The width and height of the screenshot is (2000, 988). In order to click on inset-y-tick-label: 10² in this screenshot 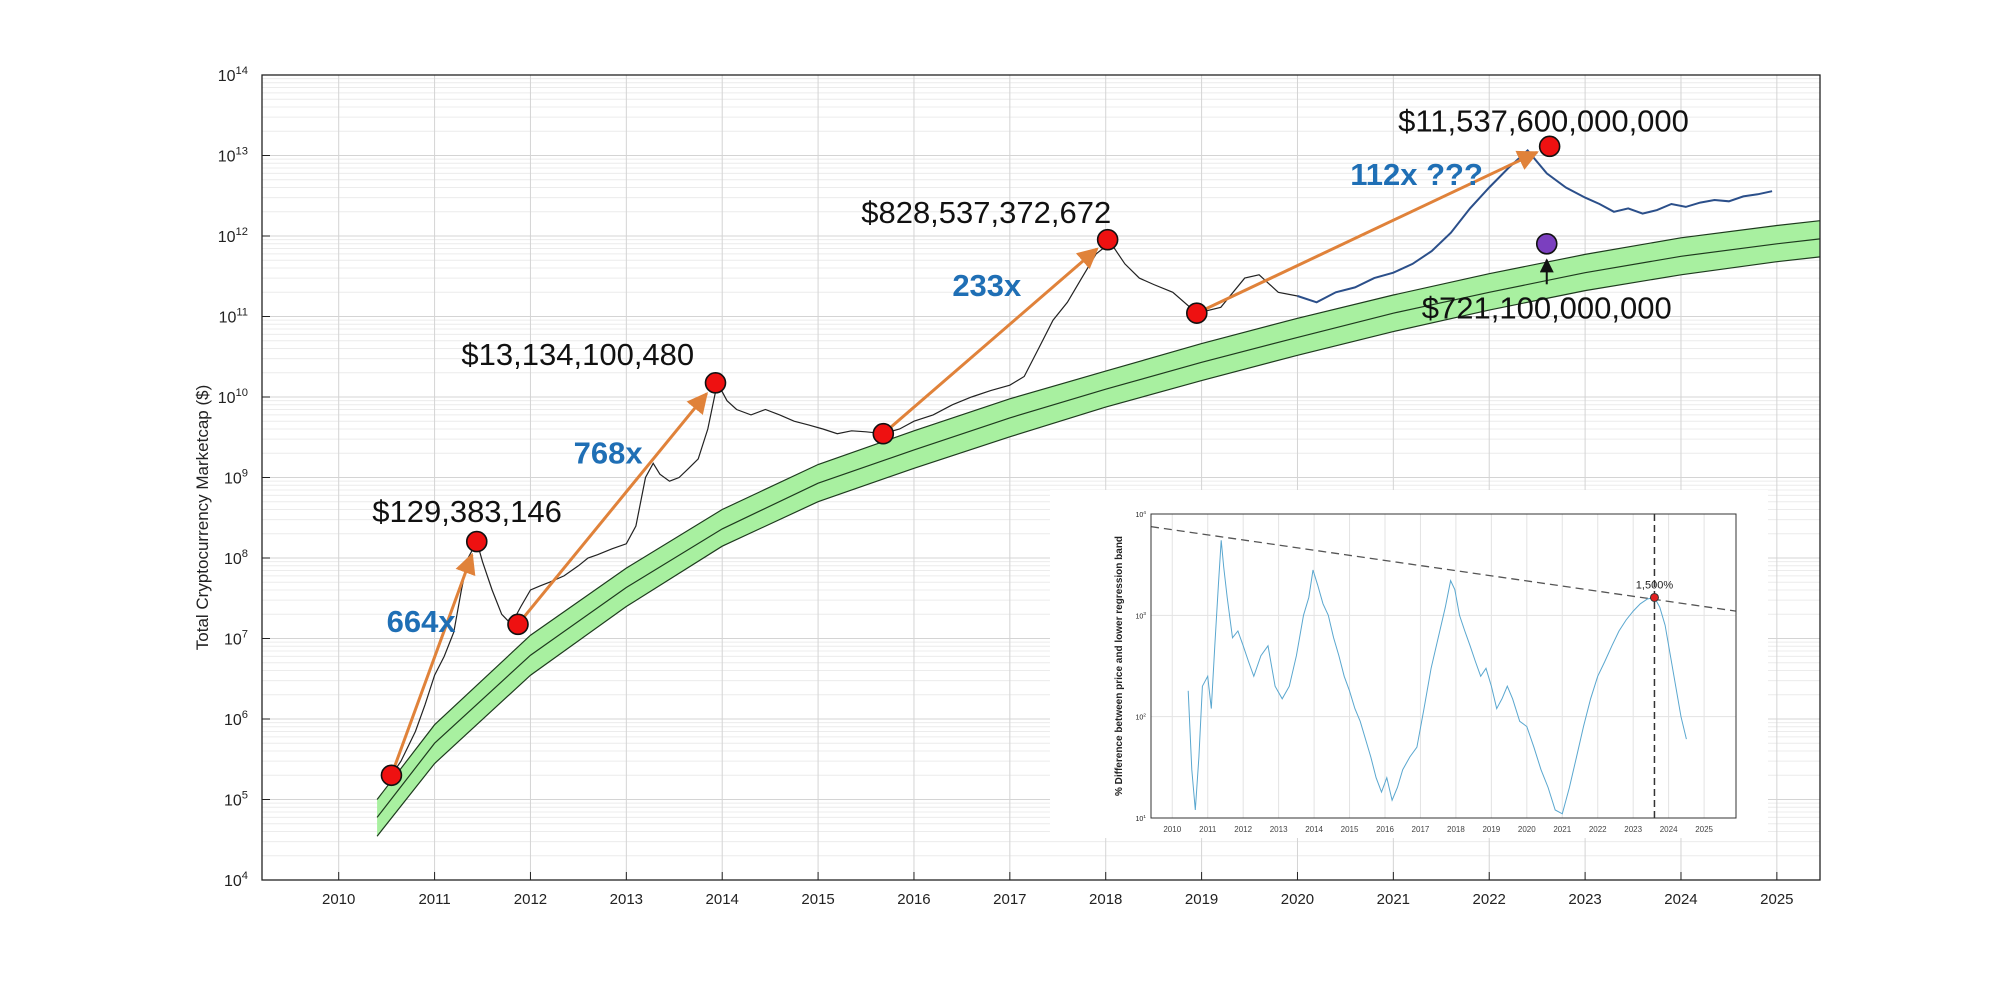, I will do `click(1140, 717)`.